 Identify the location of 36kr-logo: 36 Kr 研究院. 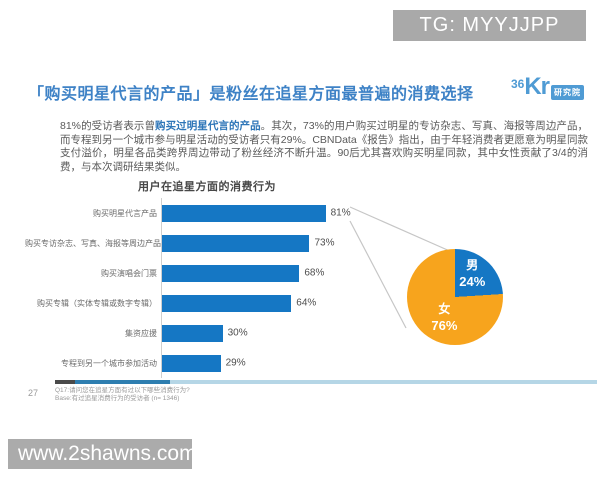
(547, 86).